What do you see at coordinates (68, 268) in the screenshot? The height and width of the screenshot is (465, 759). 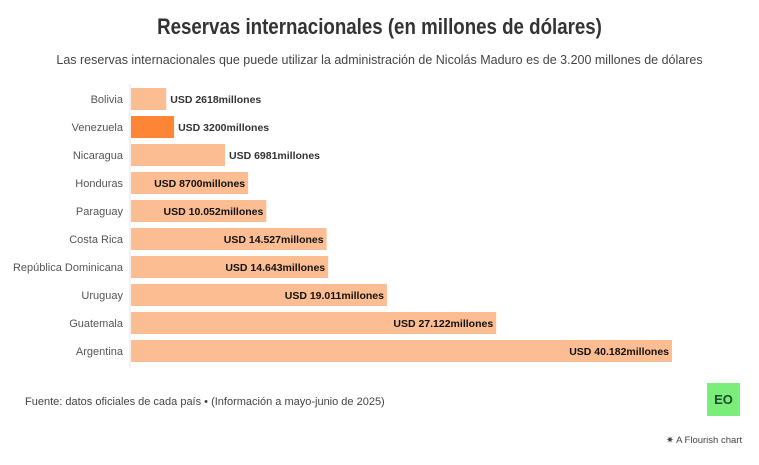 I see `category-label: República Dominicana` at bounding box center [68, 268].